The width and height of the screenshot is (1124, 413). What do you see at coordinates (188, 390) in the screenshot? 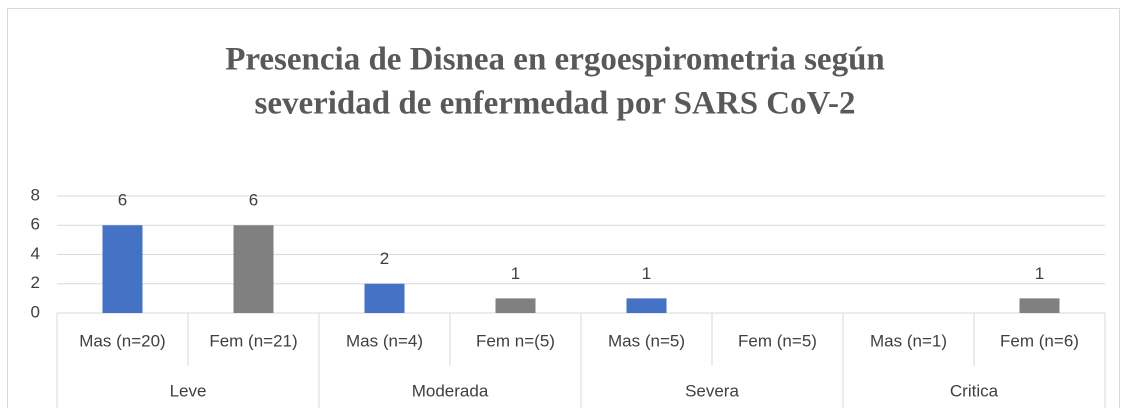
I see `group-label: Leve` at bounding box center [188, 390].